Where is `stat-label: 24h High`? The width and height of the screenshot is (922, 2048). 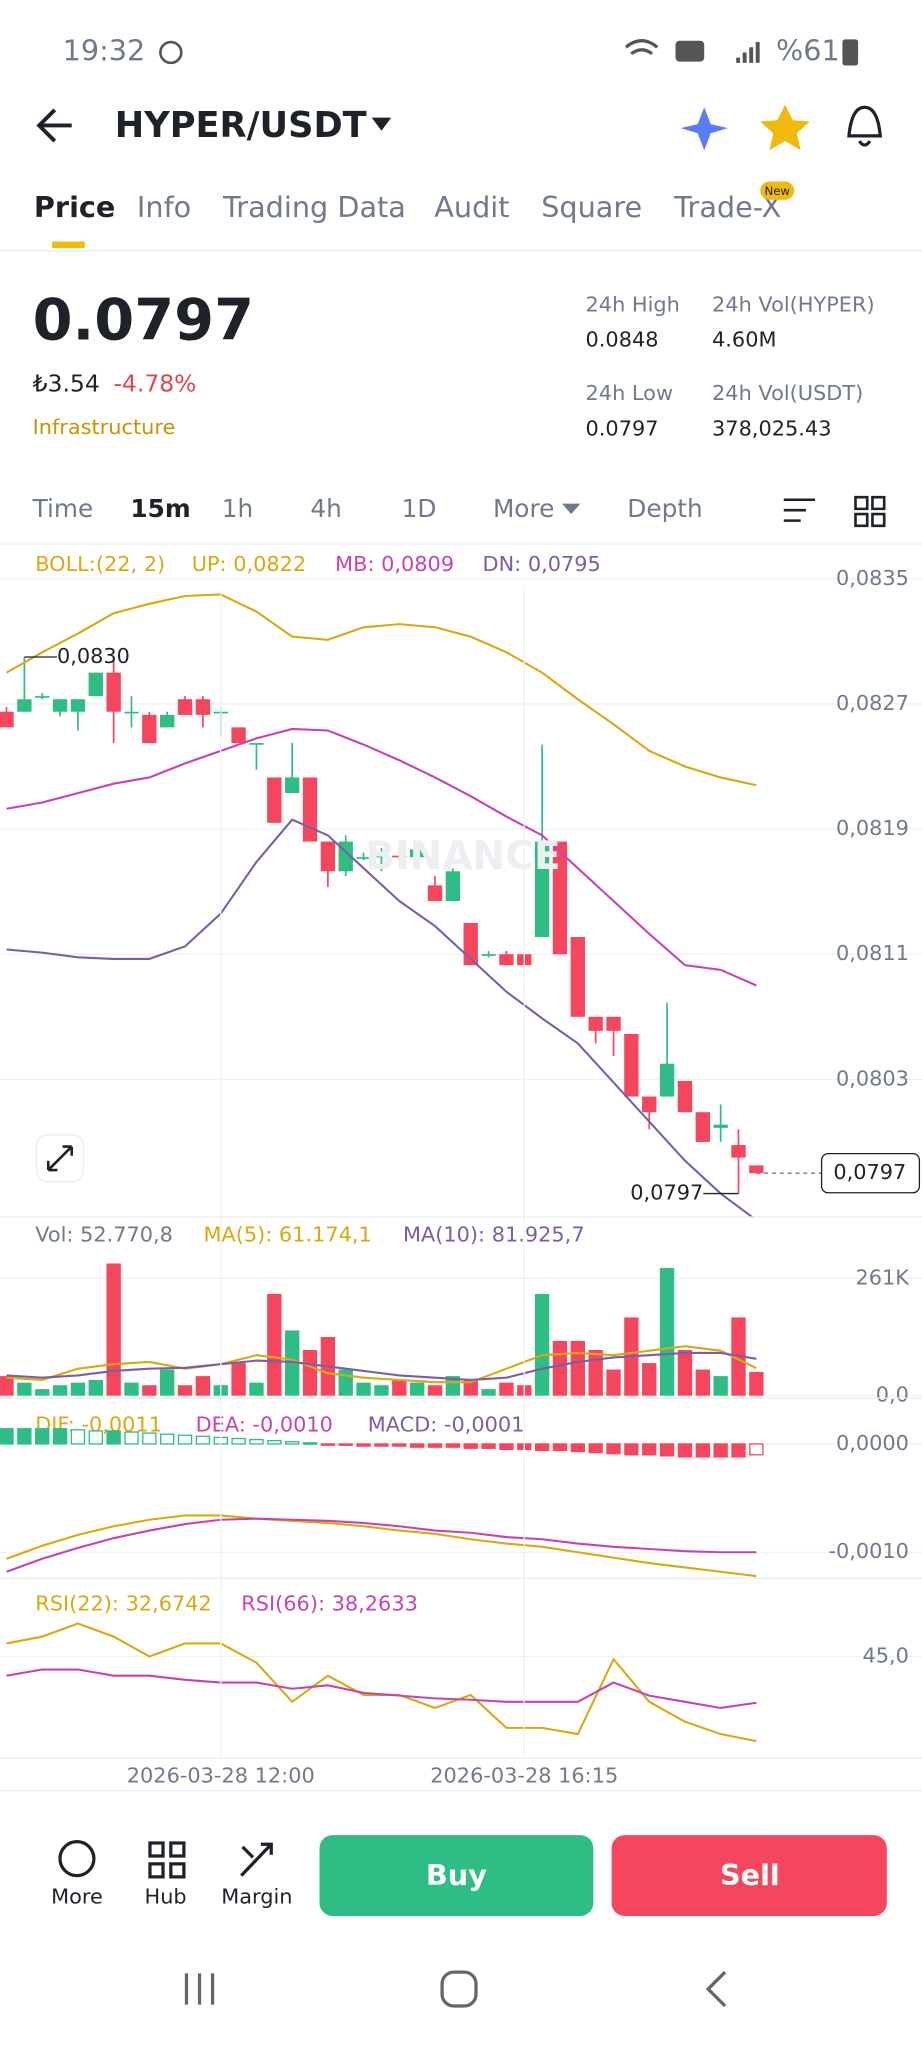
stat-label: 24h High is located at coordinates (633, 304).